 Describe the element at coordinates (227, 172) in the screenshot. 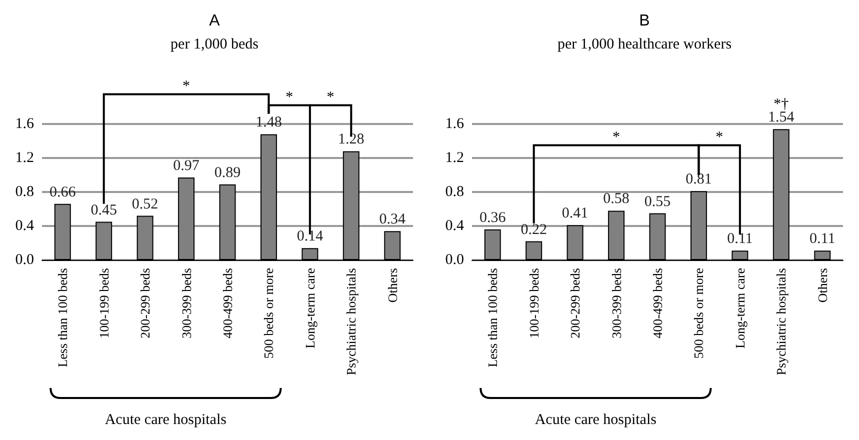

I see `data-label: 0.89` at that location.